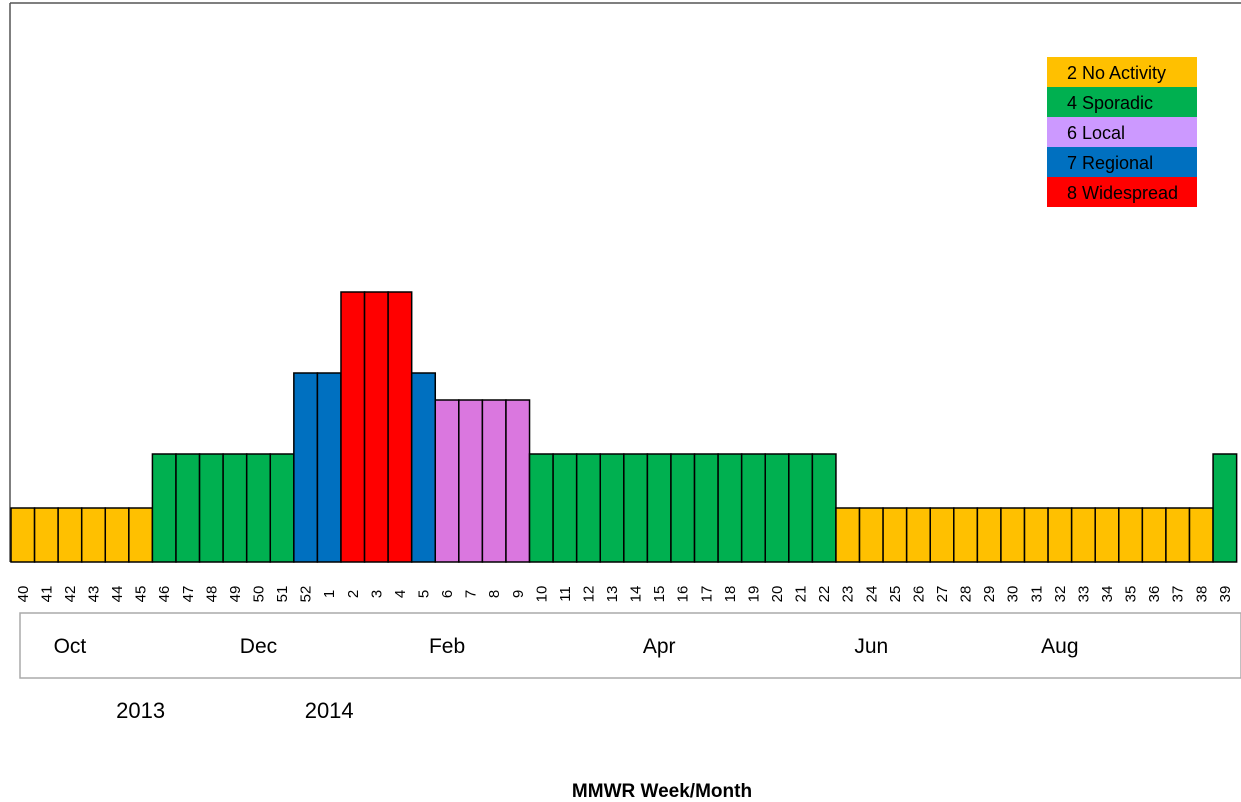 This screenshot has width=1241, height=802. I want to click on week-tick-label: 18, so click(730, 594).